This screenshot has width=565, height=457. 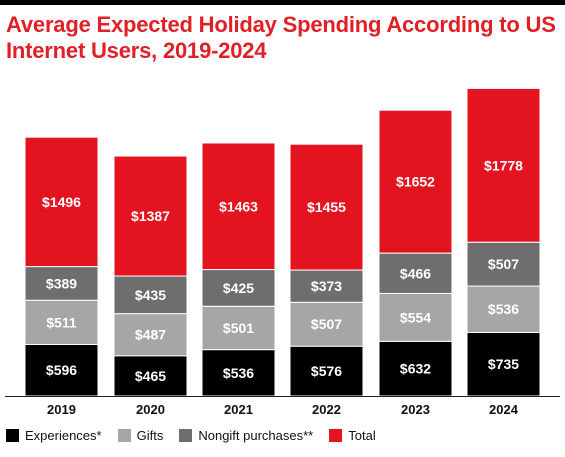 I want to click on legend-item-experiences: Experiences*, so click(x=54, y=435).